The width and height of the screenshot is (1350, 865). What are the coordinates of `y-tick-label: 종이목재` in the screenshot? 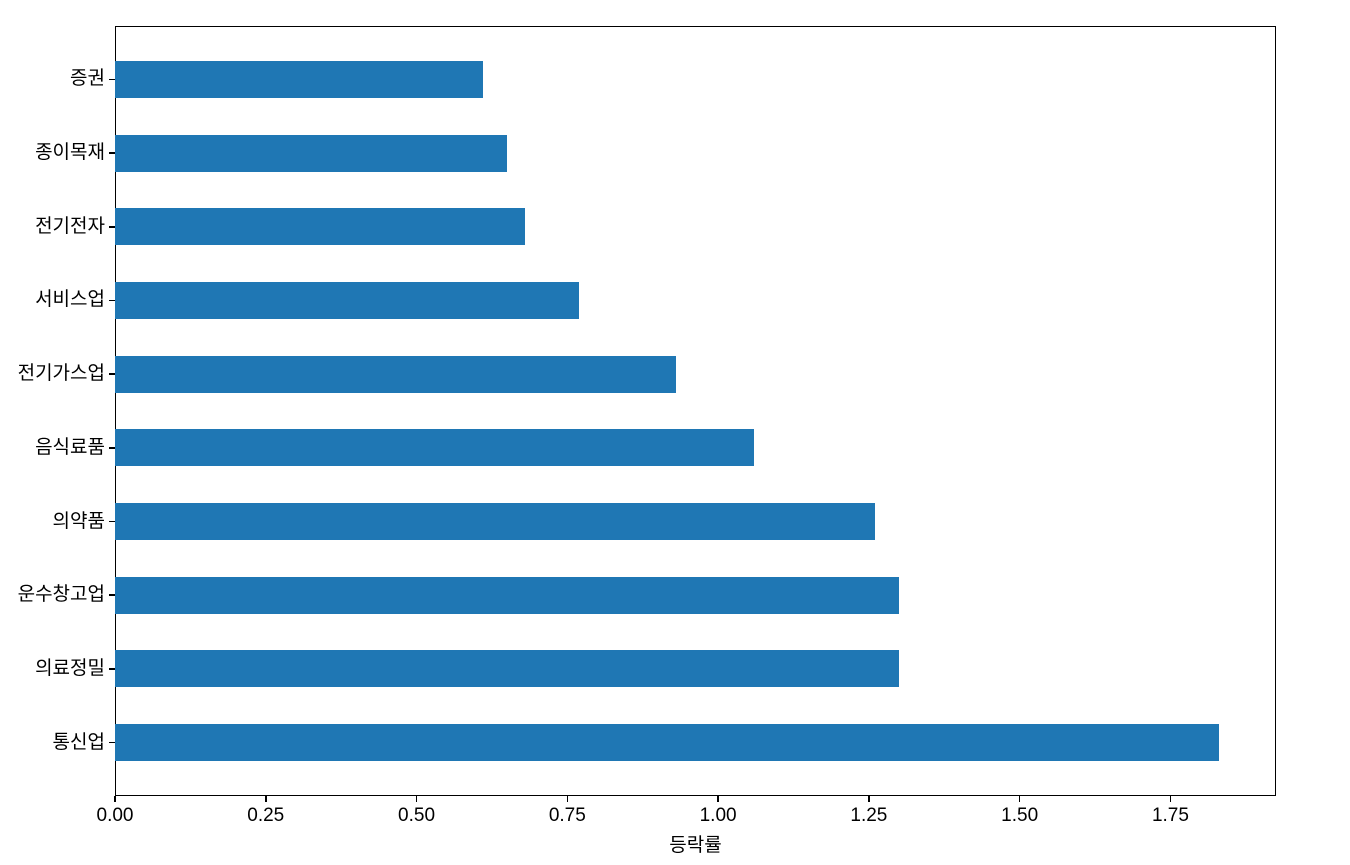 It's located at (70, 153).